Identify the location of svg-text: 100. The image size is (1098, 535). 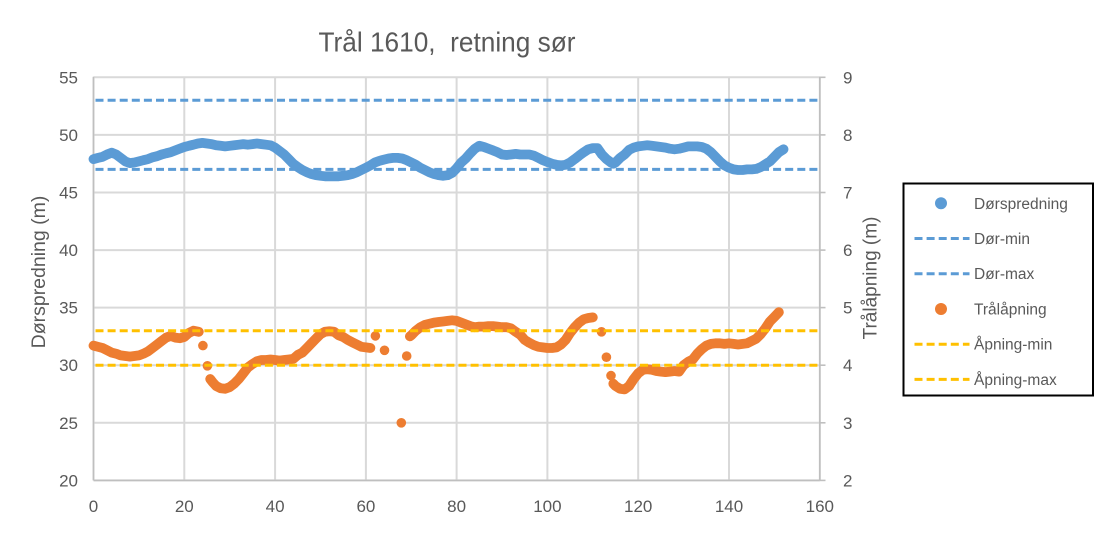
(547, 506).